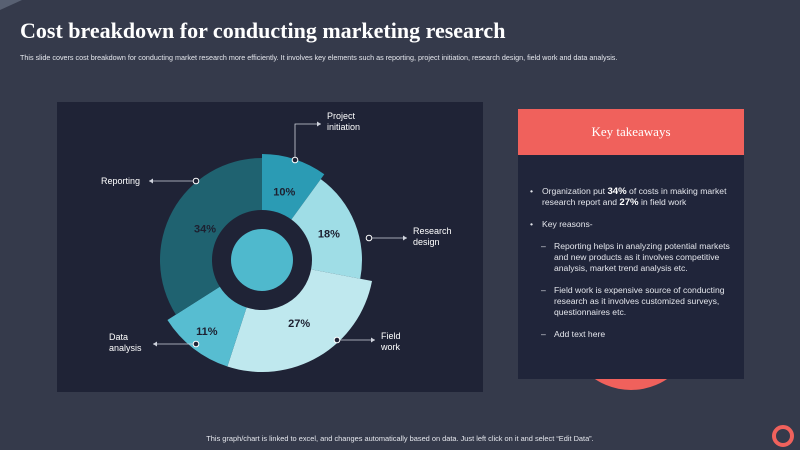 The height and width of the screenshot is (450, 800). Describe the element at coordinates (329, 234) in the screenshot. I see `data-label-research-design: 18%` at that location.